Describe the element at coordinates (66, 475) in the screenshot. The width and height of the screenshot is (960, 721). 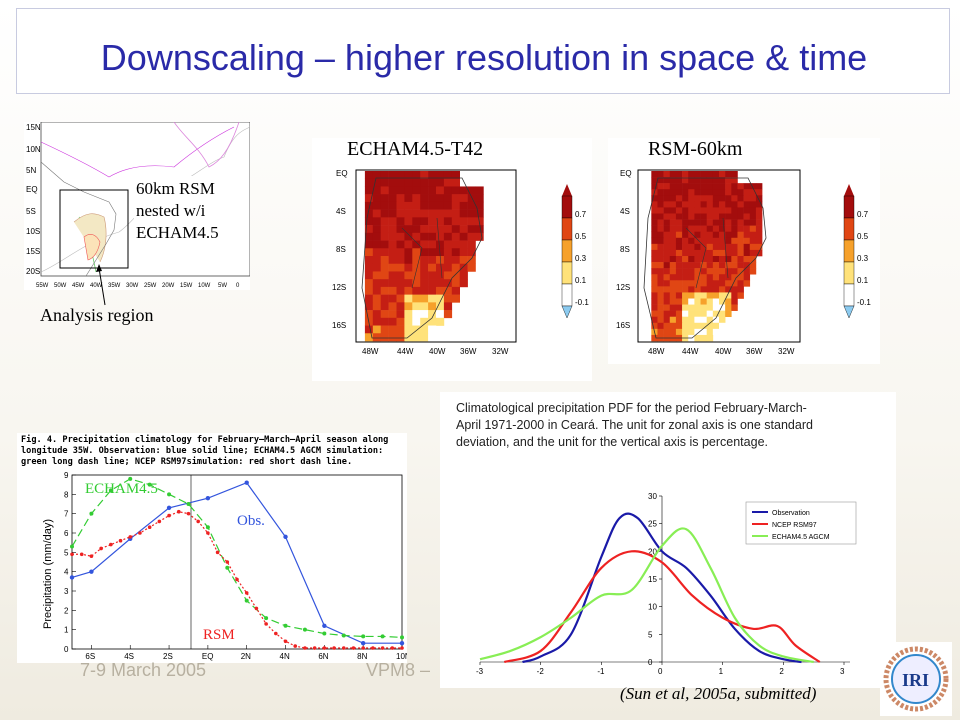
I see `y-tick-label: 9` at that location.